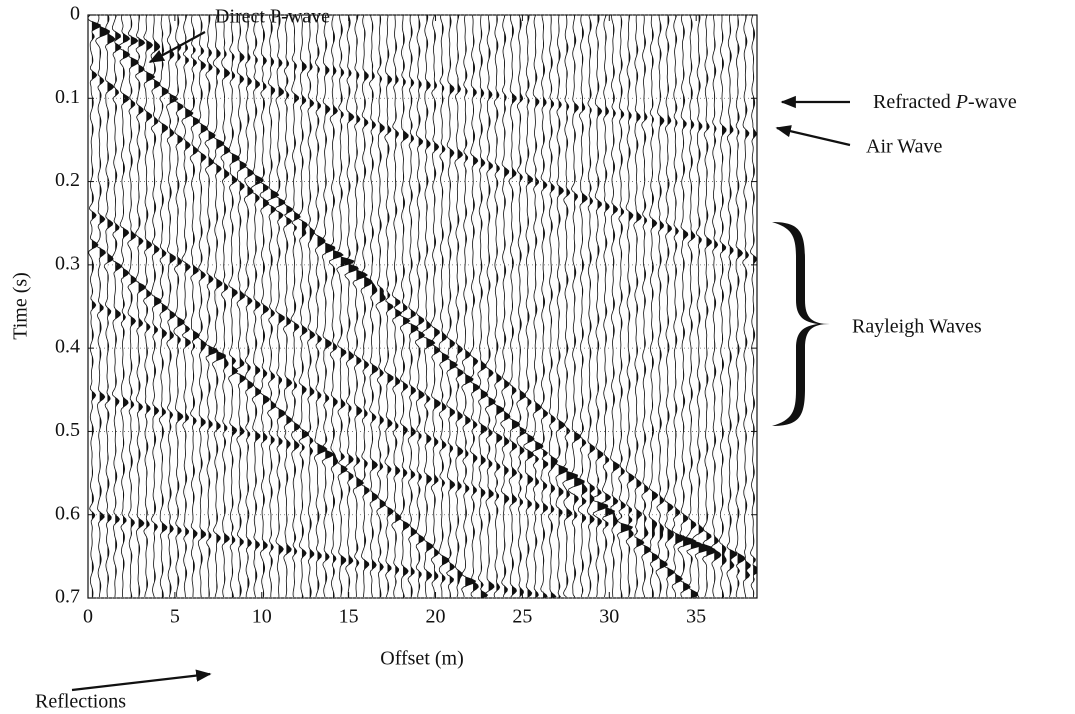  What do you see at coordinates (67, 263) in the screenshot?
I see `y-tick-label: 0.3` at bounding box center [67, 263].